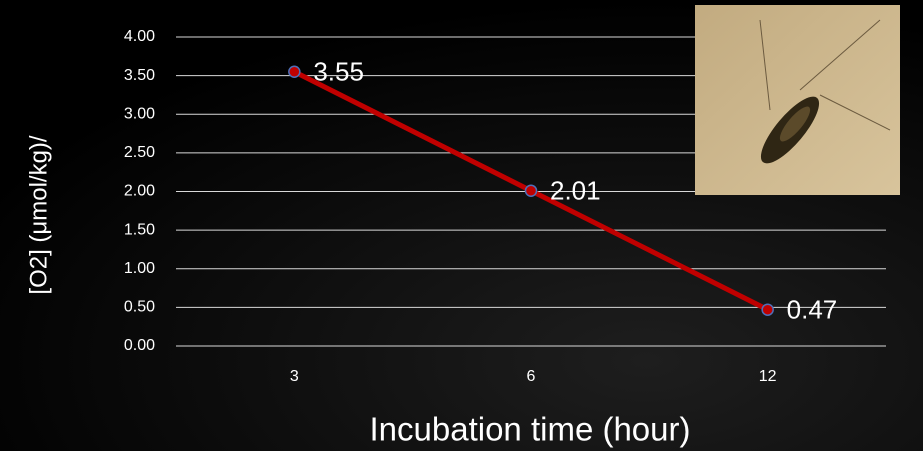 Image resolution: width=923 pixels, height=451 pixels. I want to click on y-axis-label: [O2] (μmol/kg)/, so click(38, 215).